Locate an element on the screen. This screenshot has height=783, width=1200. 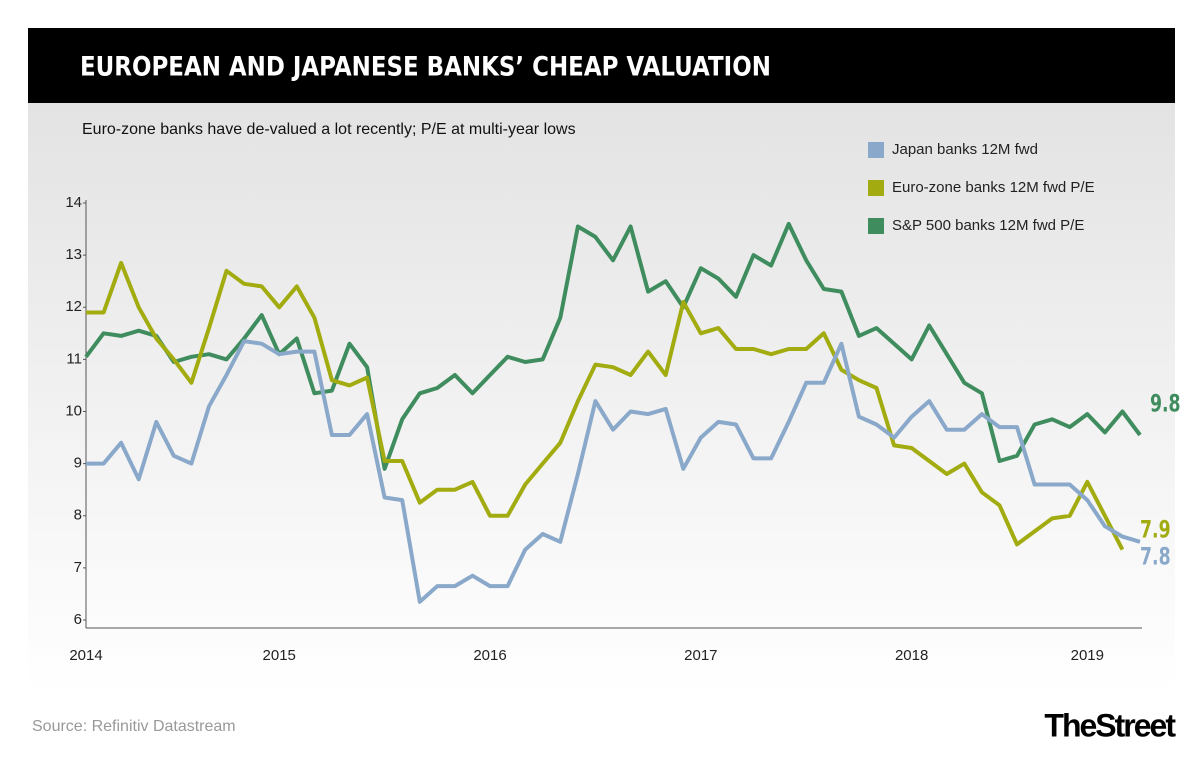
brand-logo: TheStreet is located at coordinates (1110, 725).